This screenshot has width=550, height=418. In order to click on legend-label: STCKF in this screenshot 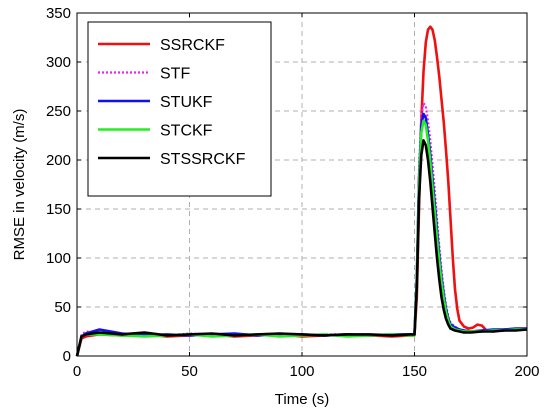, I will do `click(186, 131)`.